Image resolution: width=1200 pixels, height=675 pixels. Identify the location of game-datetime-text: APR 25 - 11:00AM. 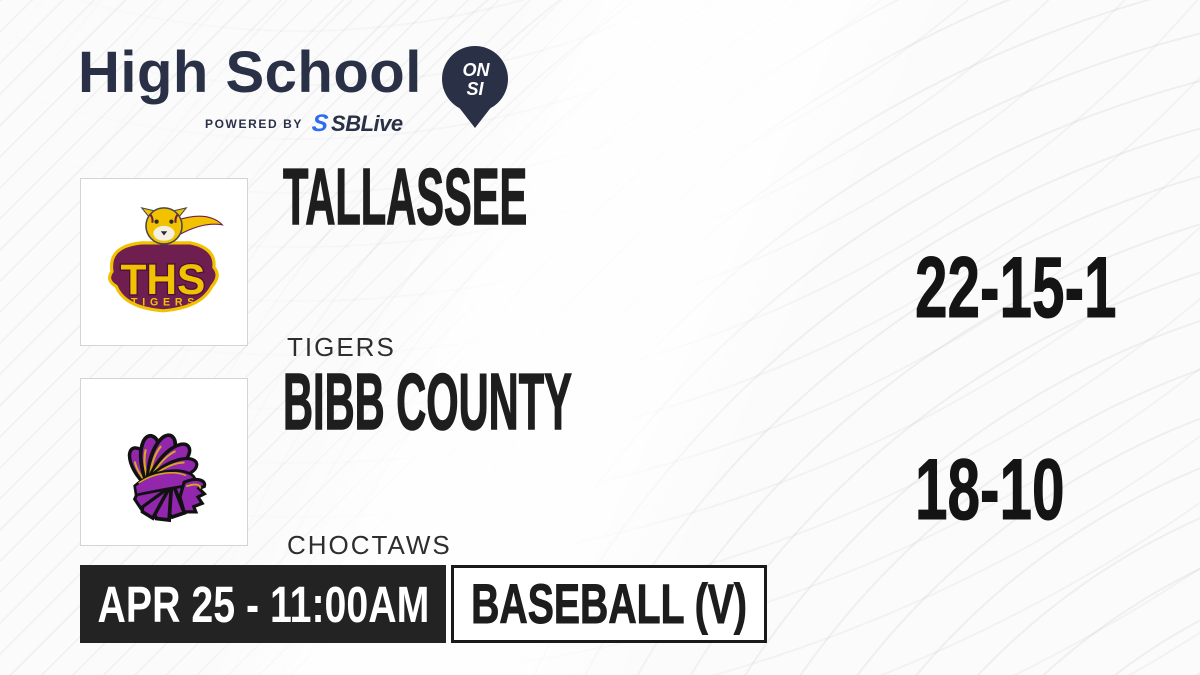
(263, 604).